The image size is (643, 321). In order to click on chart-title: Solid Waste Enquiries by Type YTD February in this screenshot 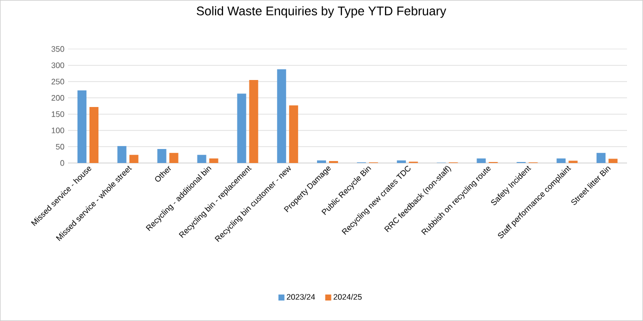, I will do `click(321, 12)`.